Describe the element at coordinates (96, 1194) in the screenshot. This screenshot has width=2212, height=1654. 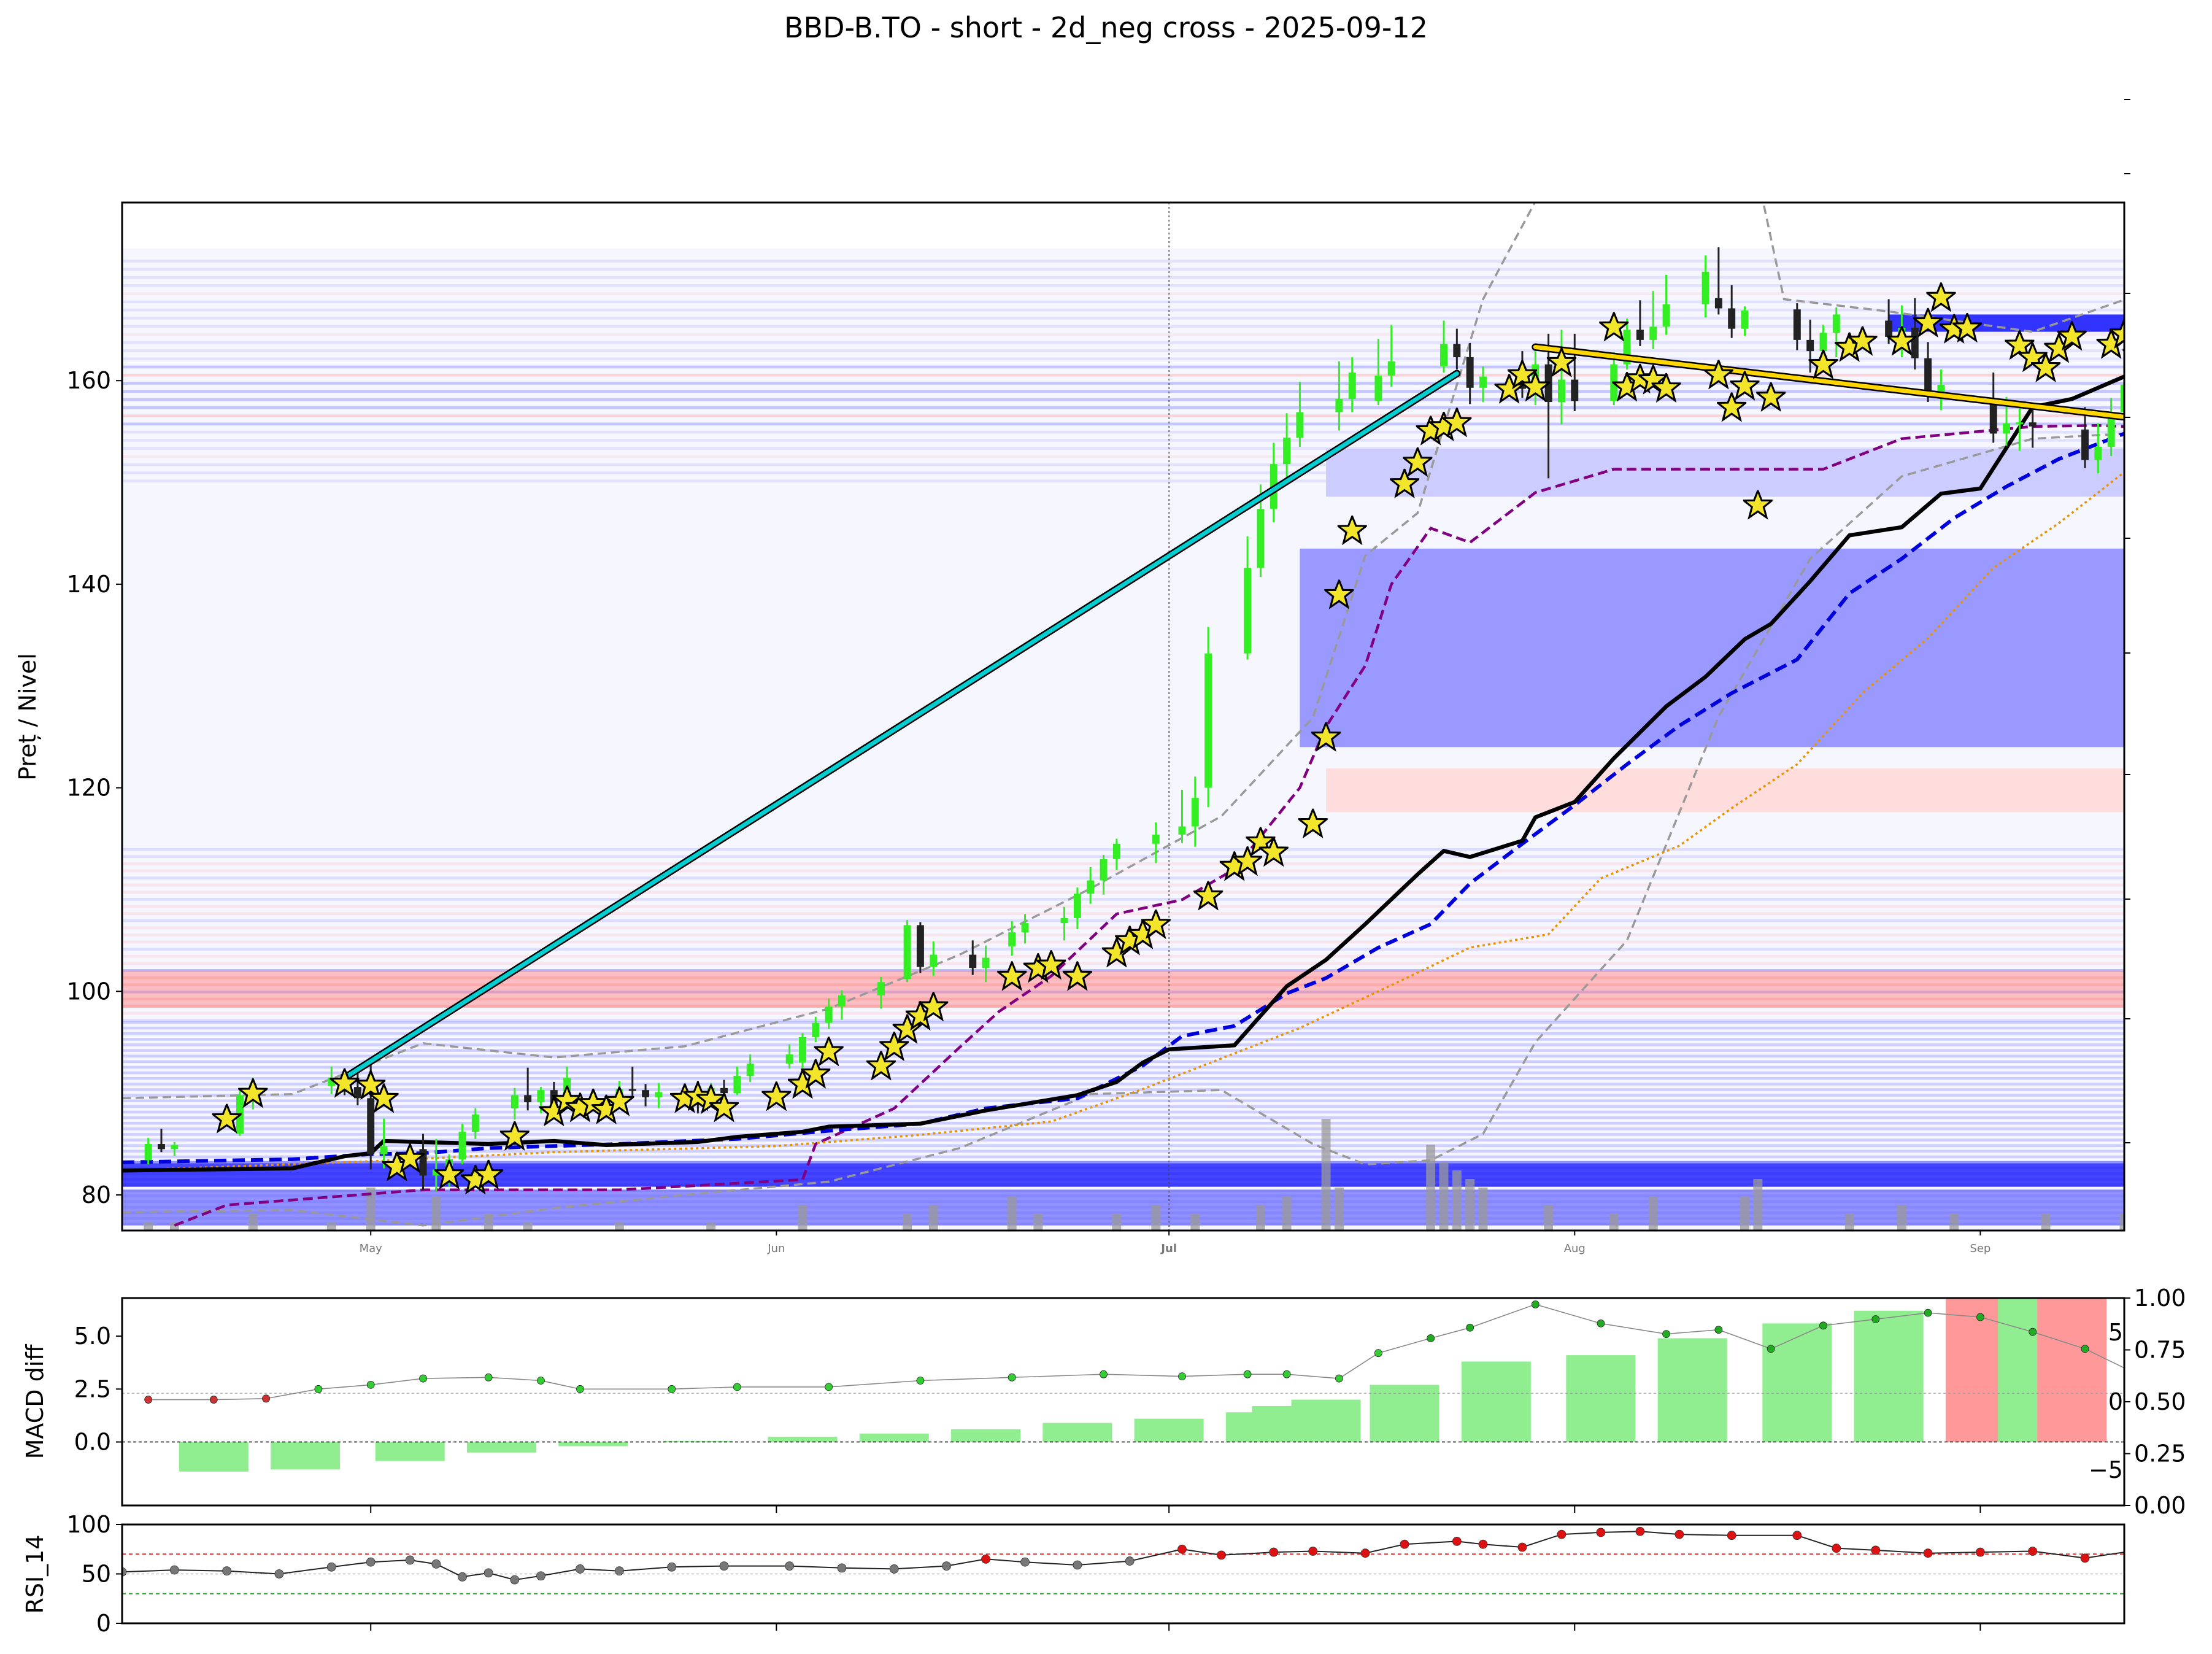
I see `price-axis-tick-label: 80` at that location.